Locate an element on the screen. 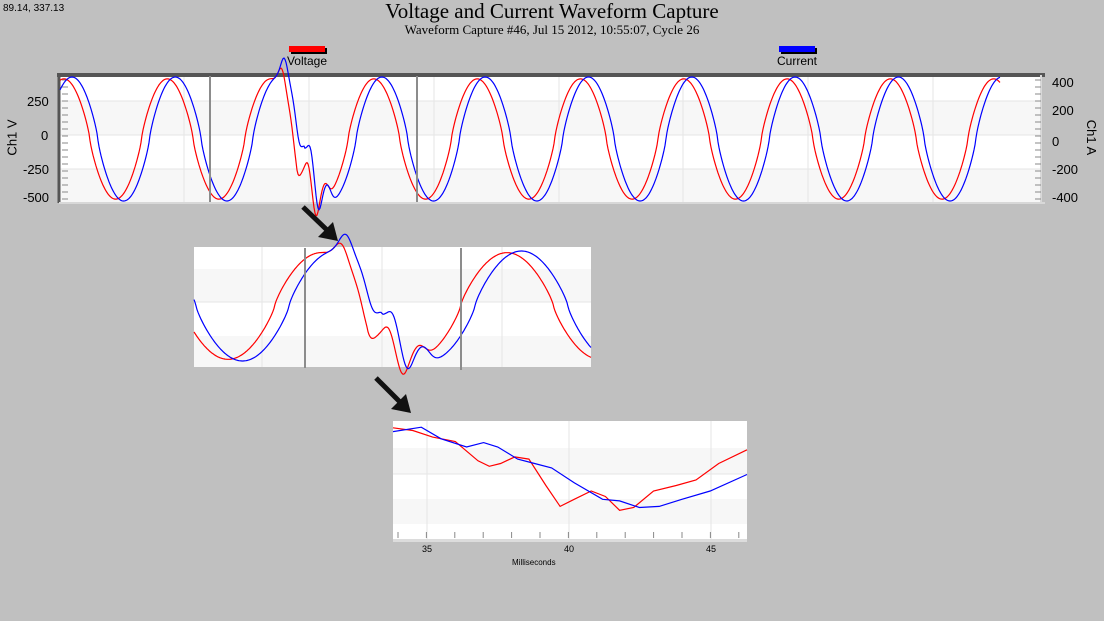  chart-title: Voltage and Current Waveform Capture is located at coordinates (552, 11).